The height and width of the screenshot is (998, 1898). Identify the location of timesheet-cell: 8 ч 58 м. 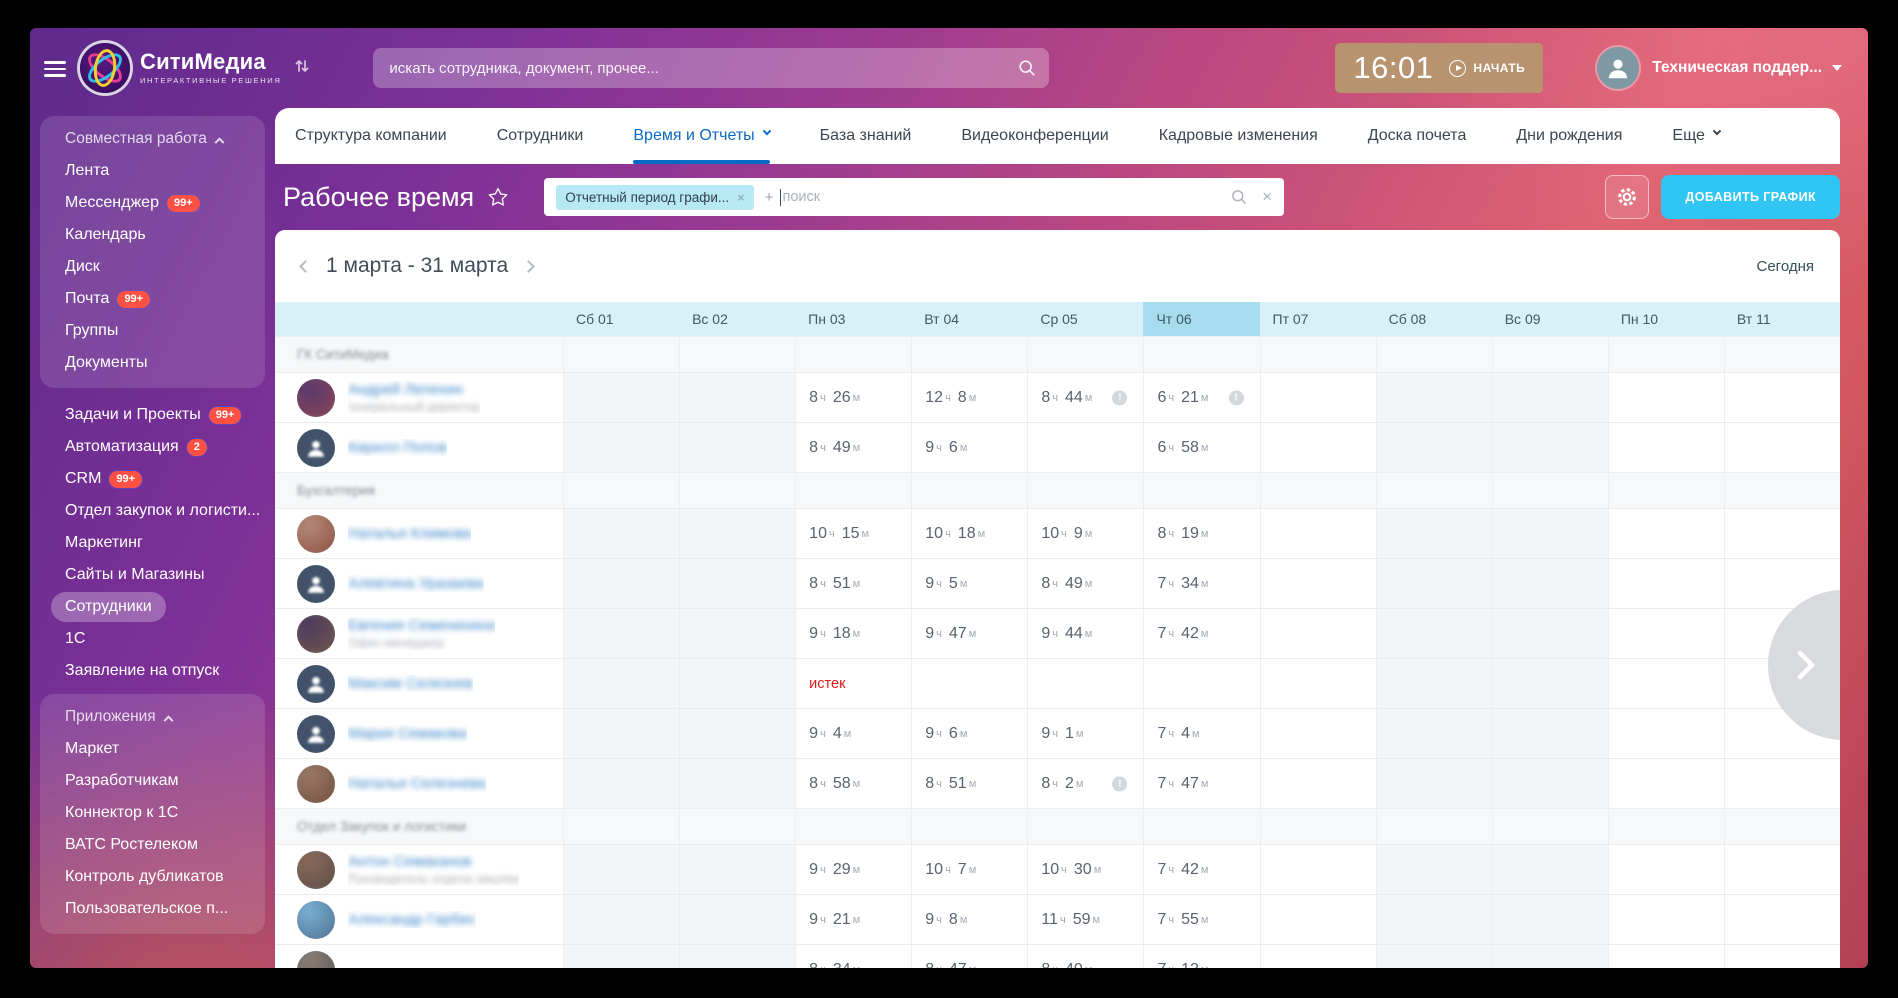
(853, 783).